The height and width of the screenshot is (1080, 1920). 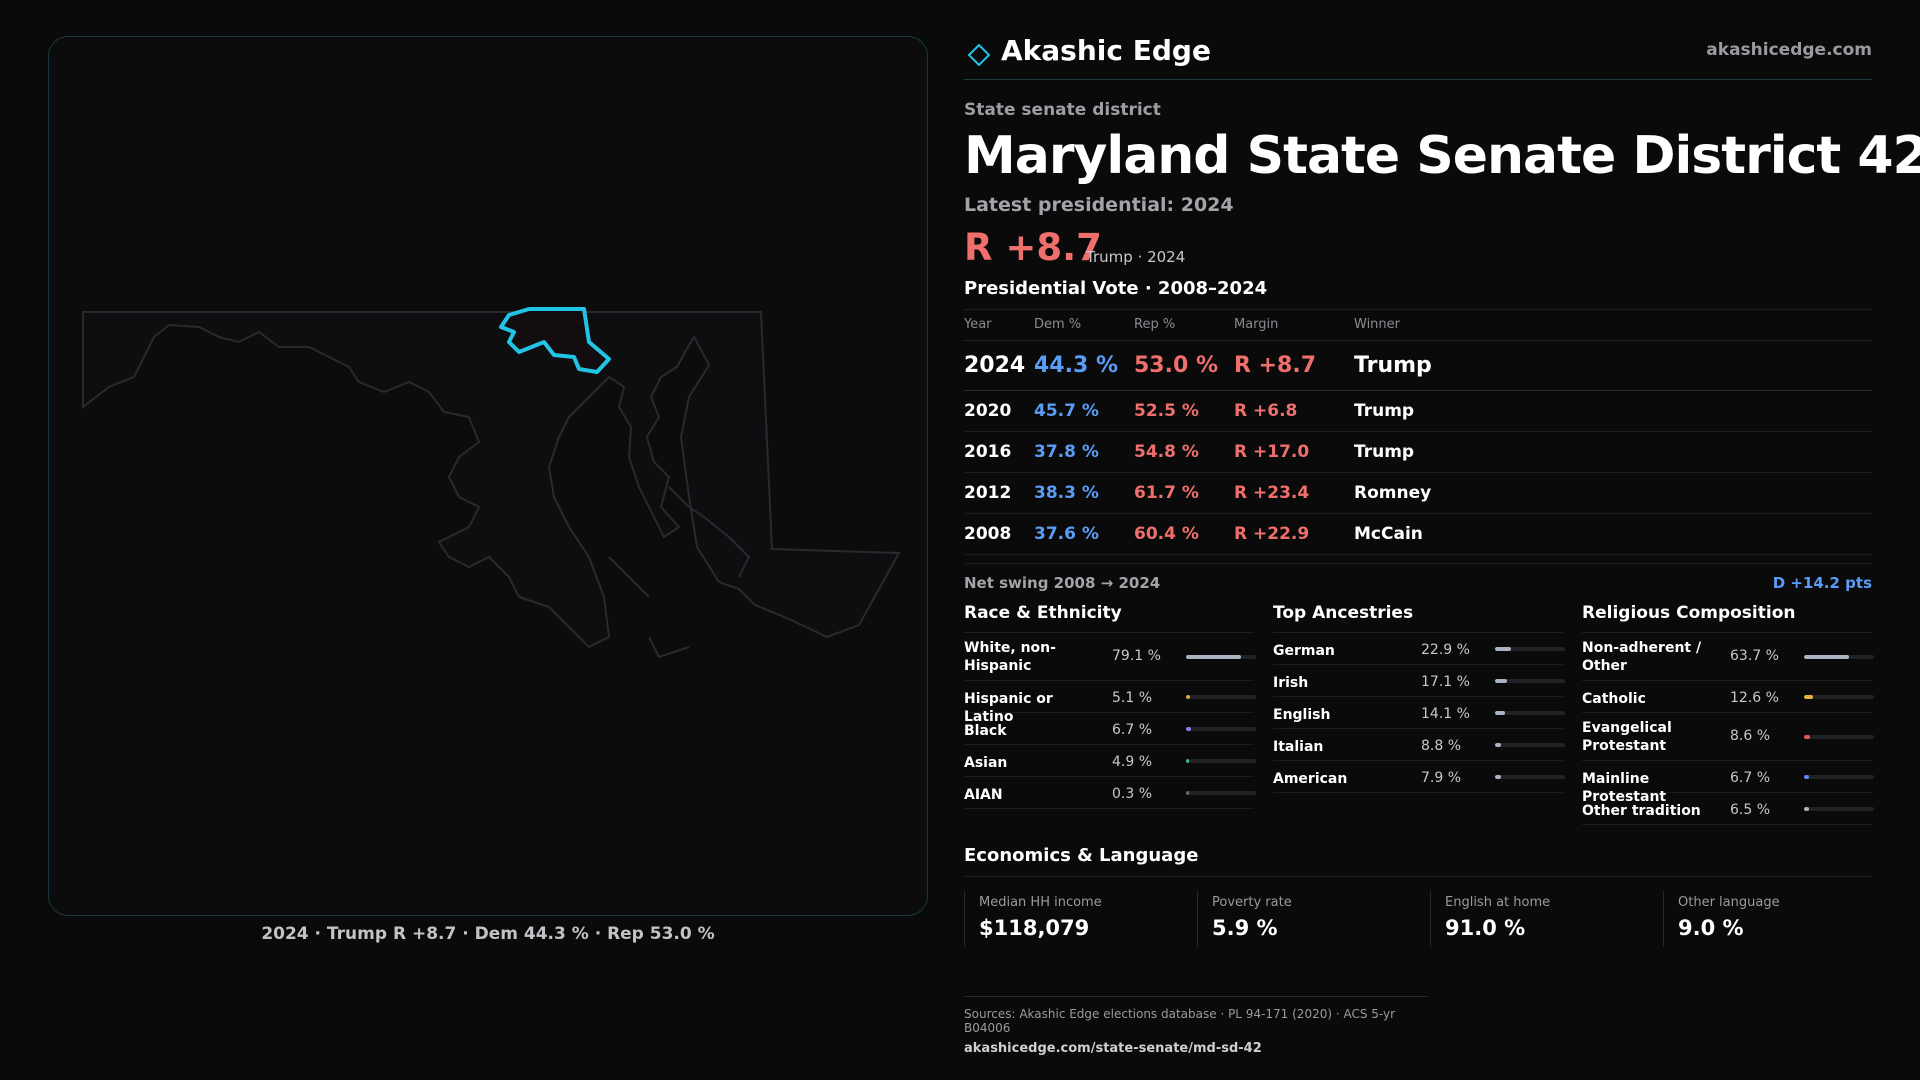 What do you see at coordinates (1099, 205) in the screenshot?
I see `latest-presidential-label: Latest presidential: 2024` at bounding box center [1099, 205].